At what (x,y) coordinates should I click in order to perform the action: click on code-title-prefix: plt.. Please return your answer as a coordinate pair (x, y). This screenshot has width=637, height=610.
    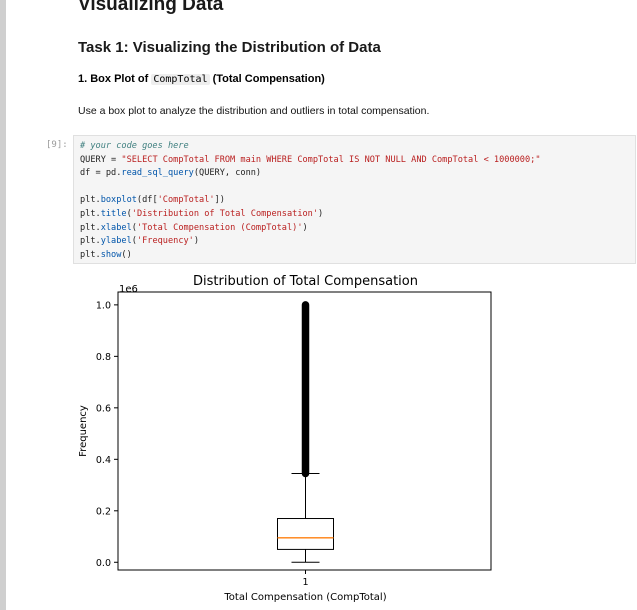
    Looking at the image, I should click on (90, 213).